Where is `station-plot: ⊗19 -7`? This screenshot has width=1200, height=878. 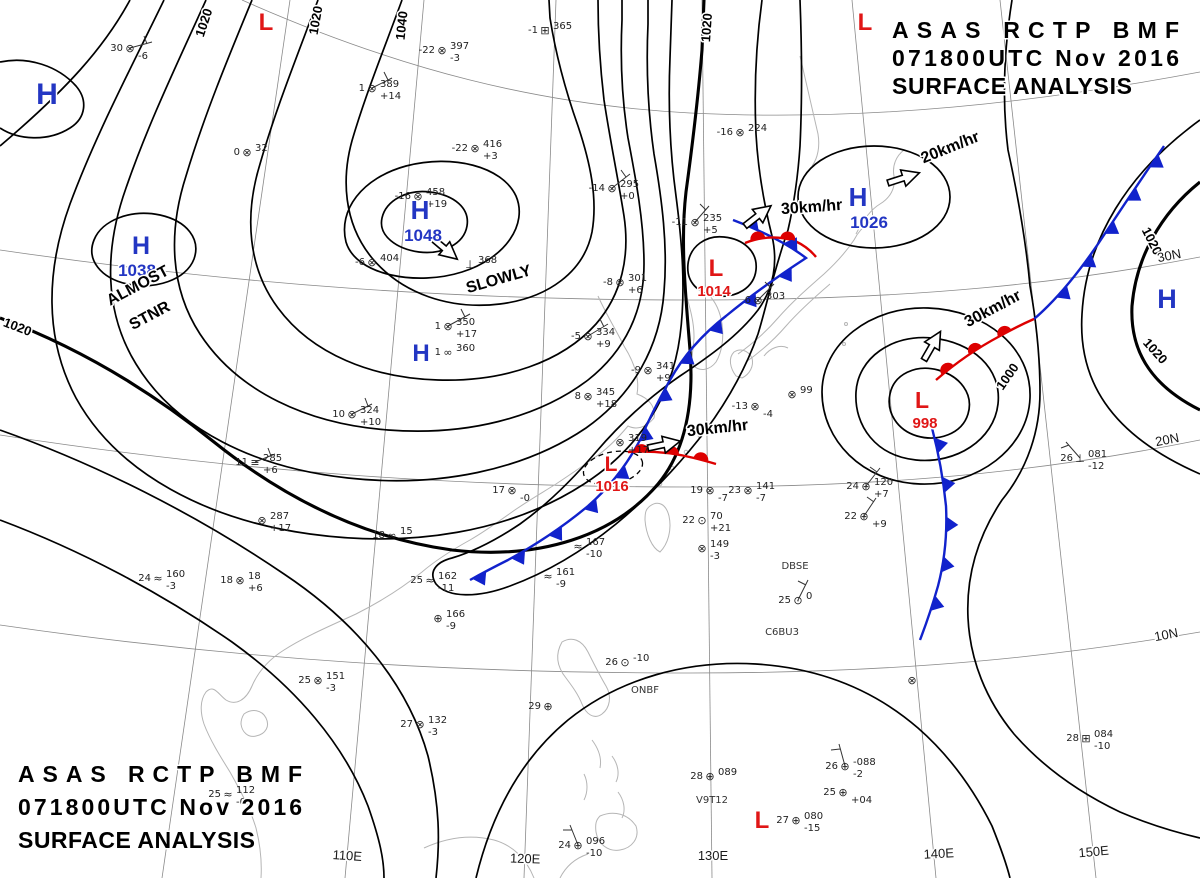 station-plot: ⊗19 -7 is located at coordinates (709, 494).